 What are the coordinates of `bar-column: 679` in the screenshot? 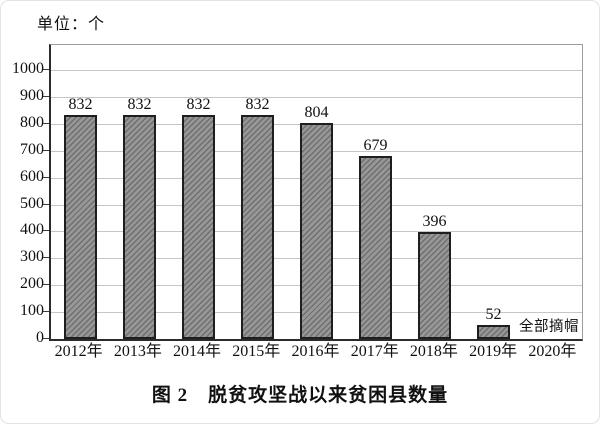 It's located at (375, 238).